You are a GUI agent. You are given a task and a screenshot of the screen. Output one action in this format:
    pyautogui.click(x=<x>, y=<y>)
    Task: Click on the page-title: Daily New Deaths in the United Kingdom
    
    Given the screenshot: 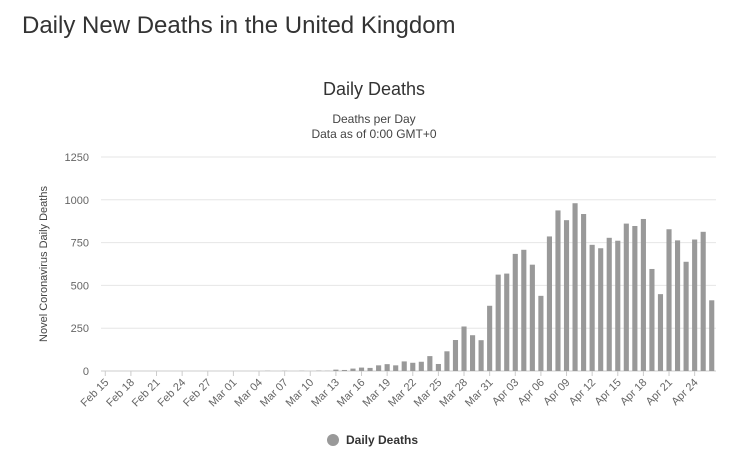 What is the action you would take?
    pyautogui.click(x=239, y=25)
    